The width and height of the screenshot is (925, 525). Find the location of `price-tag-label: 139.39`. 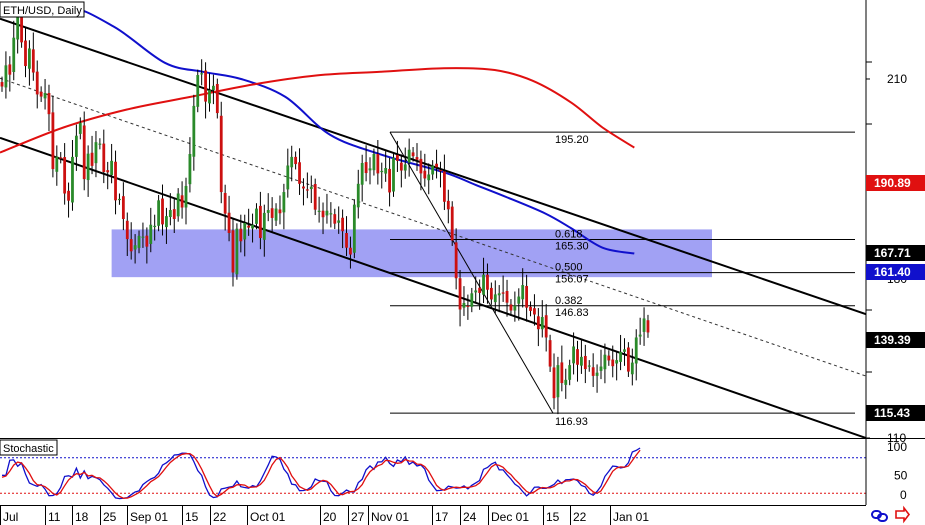

price-tag-label: 139.39 is located at coordinates (892, 340).